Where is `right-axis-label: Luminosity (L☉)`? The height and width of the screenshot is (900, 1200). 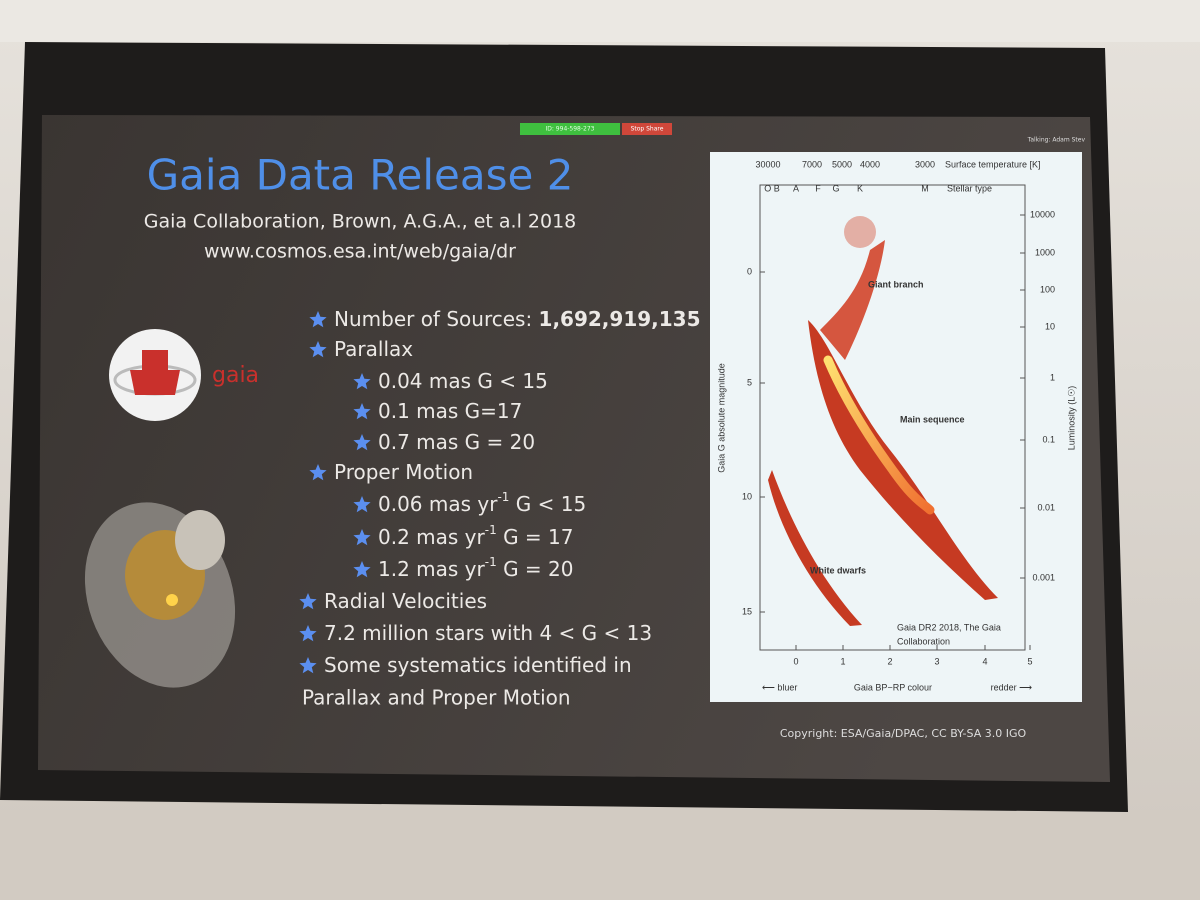
right-axis-label: Luminosity (L☉) is located at coordinates (1071, 418).